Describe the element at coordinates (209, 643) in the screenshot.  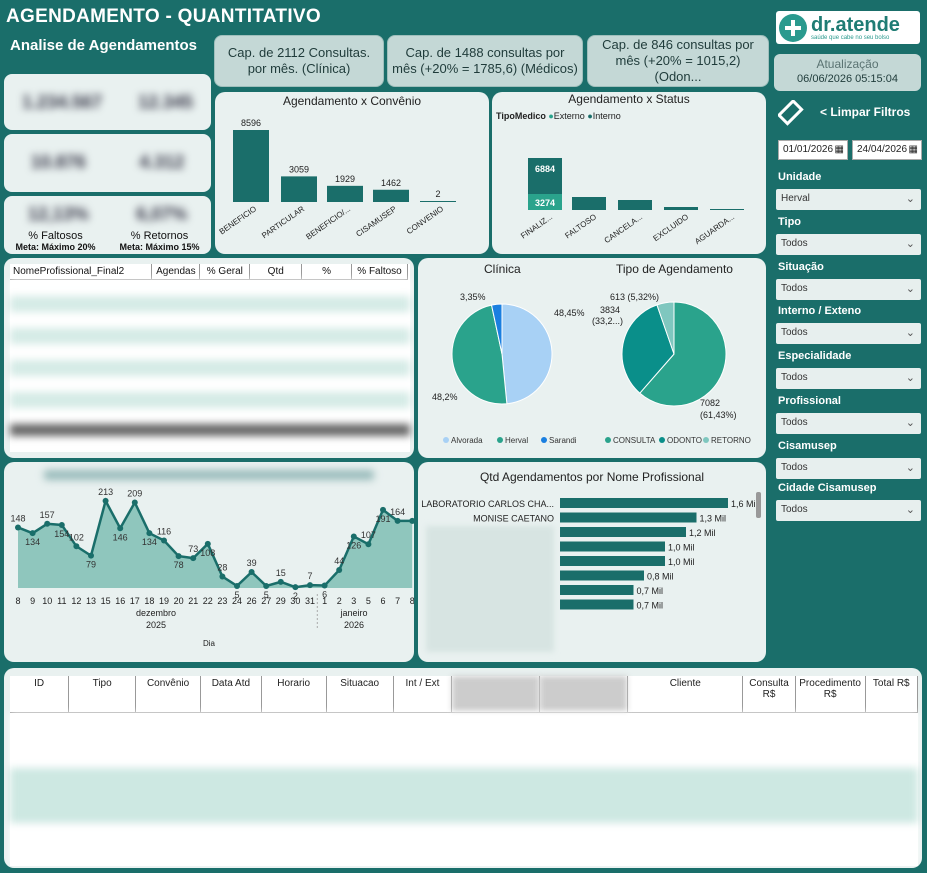
I see `x-axis-label: Dia` at that location.